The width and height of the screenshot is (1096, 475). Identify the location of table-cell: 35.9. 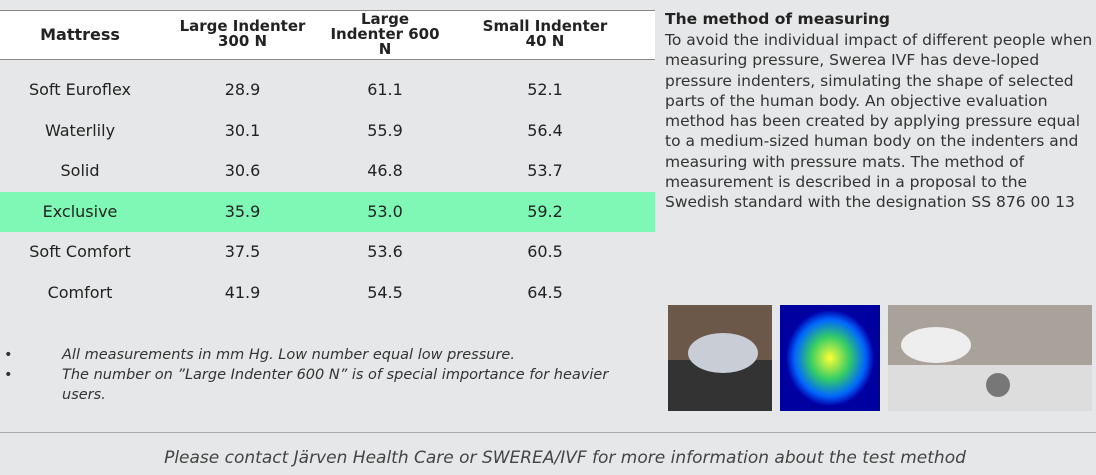
(242, 211).